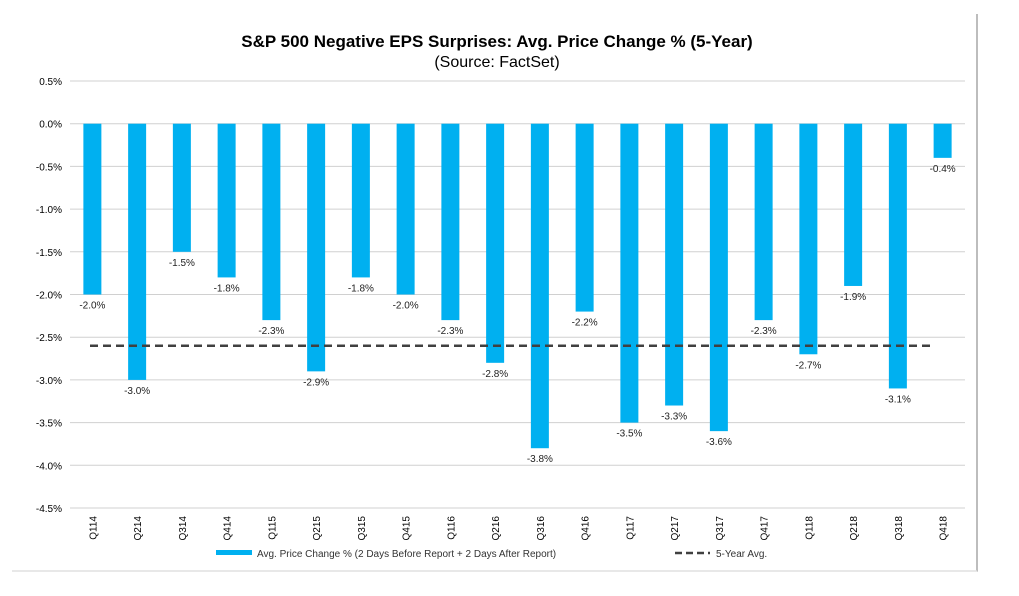 The image size is (1019, 596). Describe the element at coordinates (853, 297) in the screenshot. I see `data-label: -1.9%` at that location.